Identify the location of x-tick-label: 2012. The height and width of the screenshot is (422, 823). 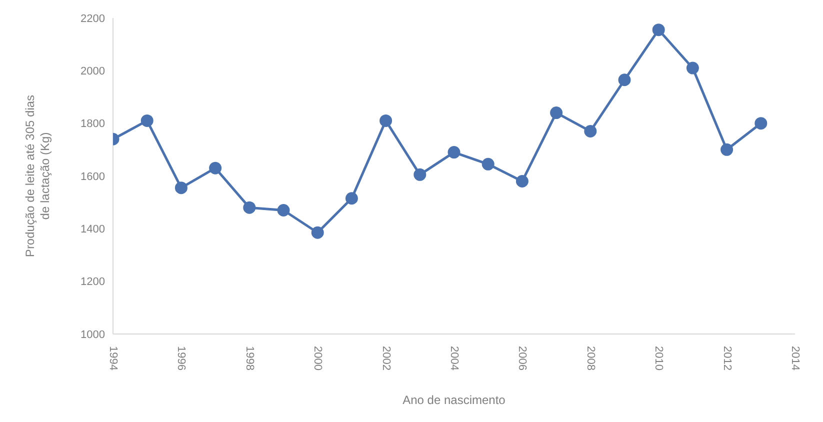
(726, 358).